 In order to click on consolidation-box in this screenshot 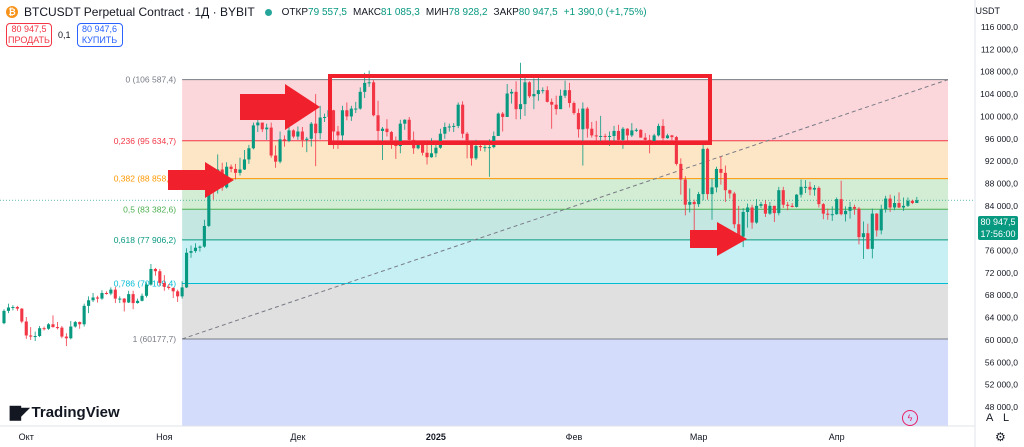, I will do `click(520, 109)`.